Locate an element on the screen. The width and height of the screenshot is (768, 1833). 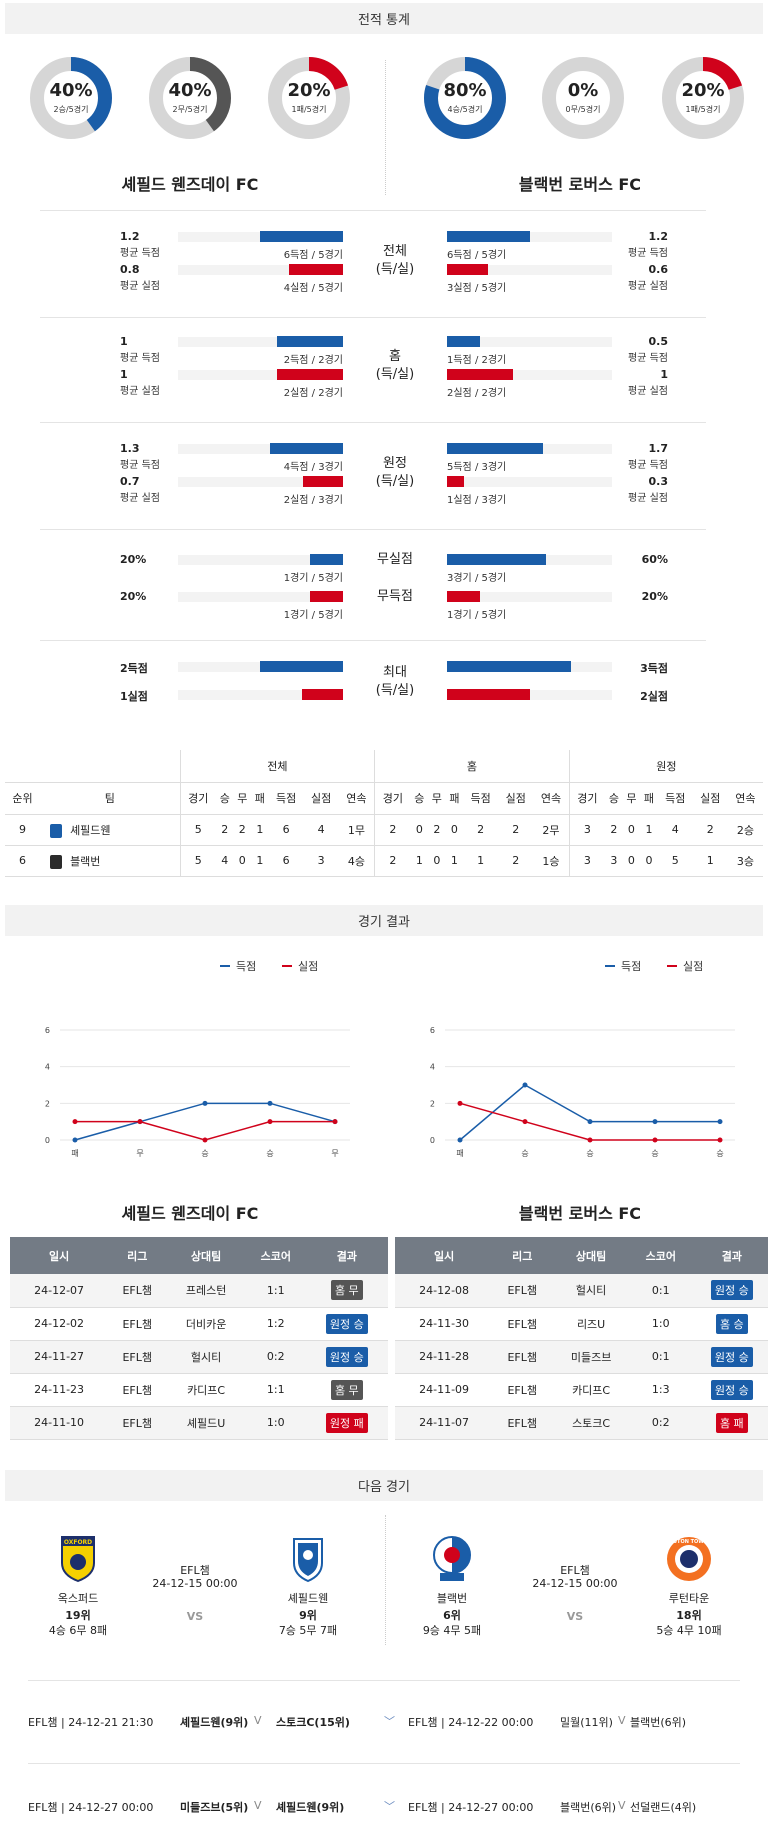
table-cell: 4승 is located at coordinates (357, 861).